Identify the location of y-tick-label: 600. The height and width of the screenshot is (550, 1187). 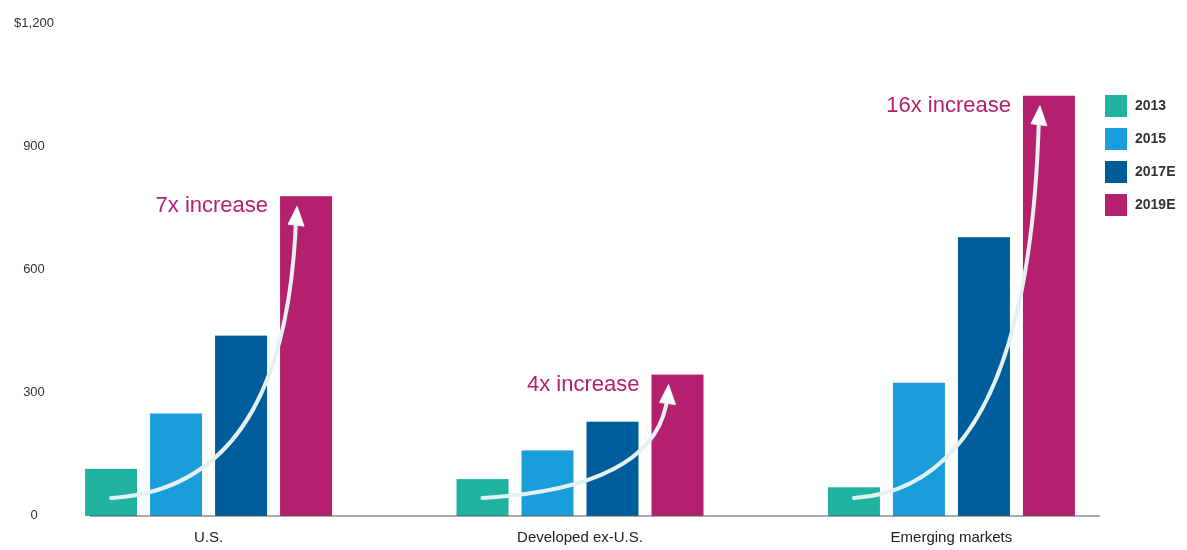
(34, 269).